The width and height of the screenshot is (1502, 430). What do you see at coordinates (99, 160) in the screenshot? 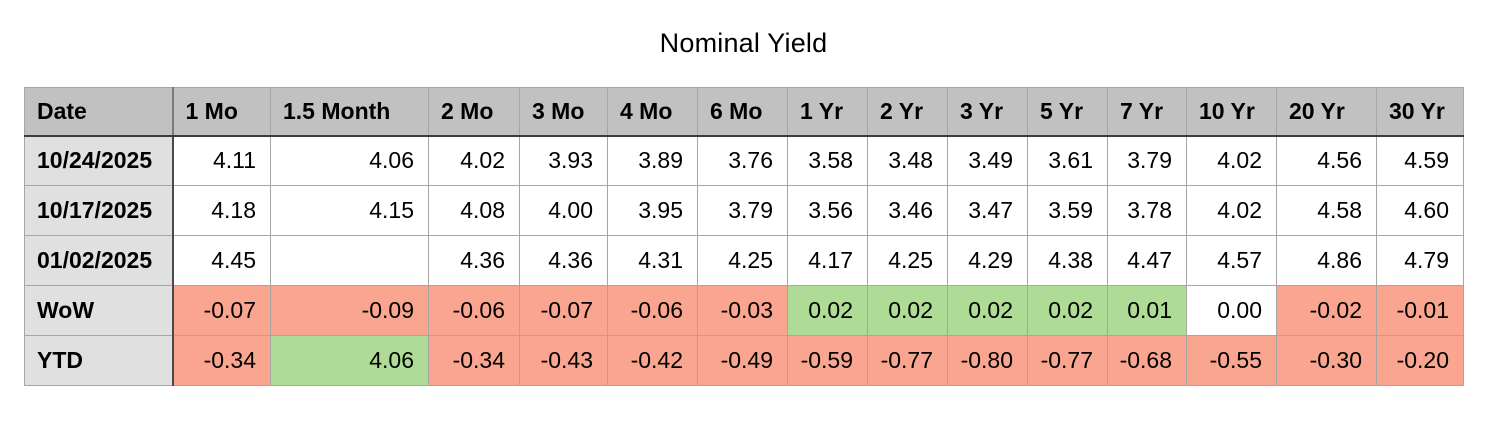
I see `row-label: 10/24/2025` at bounding box center [99, 160].